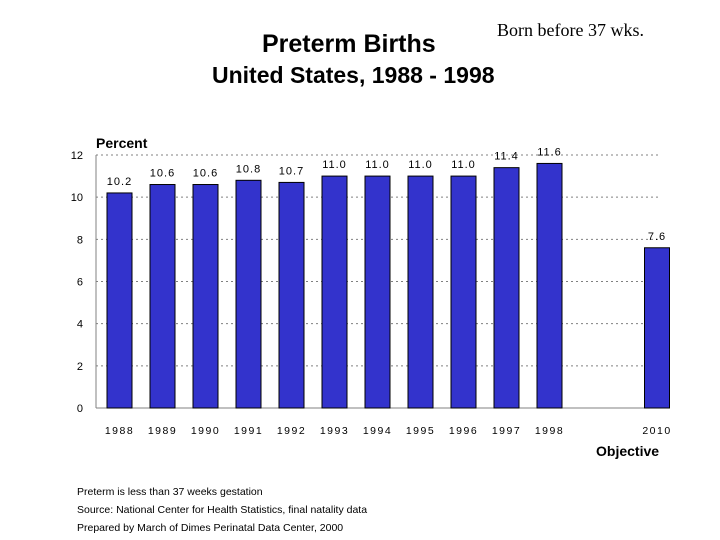 The image size is (720, 540). What do you see at coordinates (80, 409) in the screenshot?
I see `y-tick-label: 0` at bounding box center [80, 409].